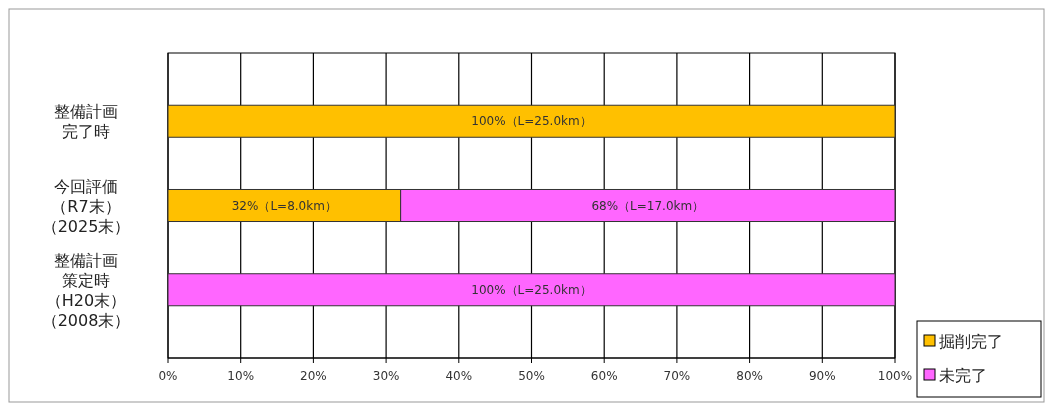  Describe the element at coordinates (86, 290) in the screenshot. I see `y-tick-label: 整備計画策定時（H20末）（2008末）` at that location.